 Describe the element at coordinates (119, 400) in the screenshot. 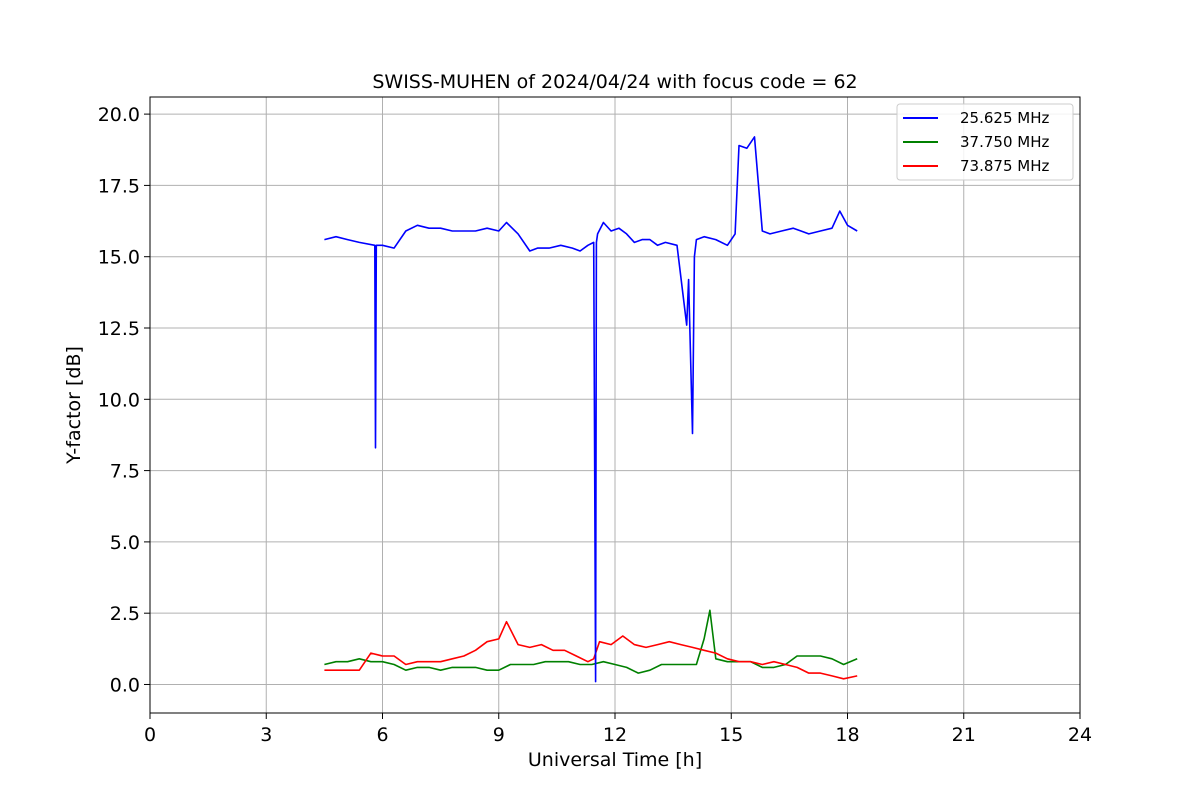

I see `y-tick-label: 10.0` at that location.